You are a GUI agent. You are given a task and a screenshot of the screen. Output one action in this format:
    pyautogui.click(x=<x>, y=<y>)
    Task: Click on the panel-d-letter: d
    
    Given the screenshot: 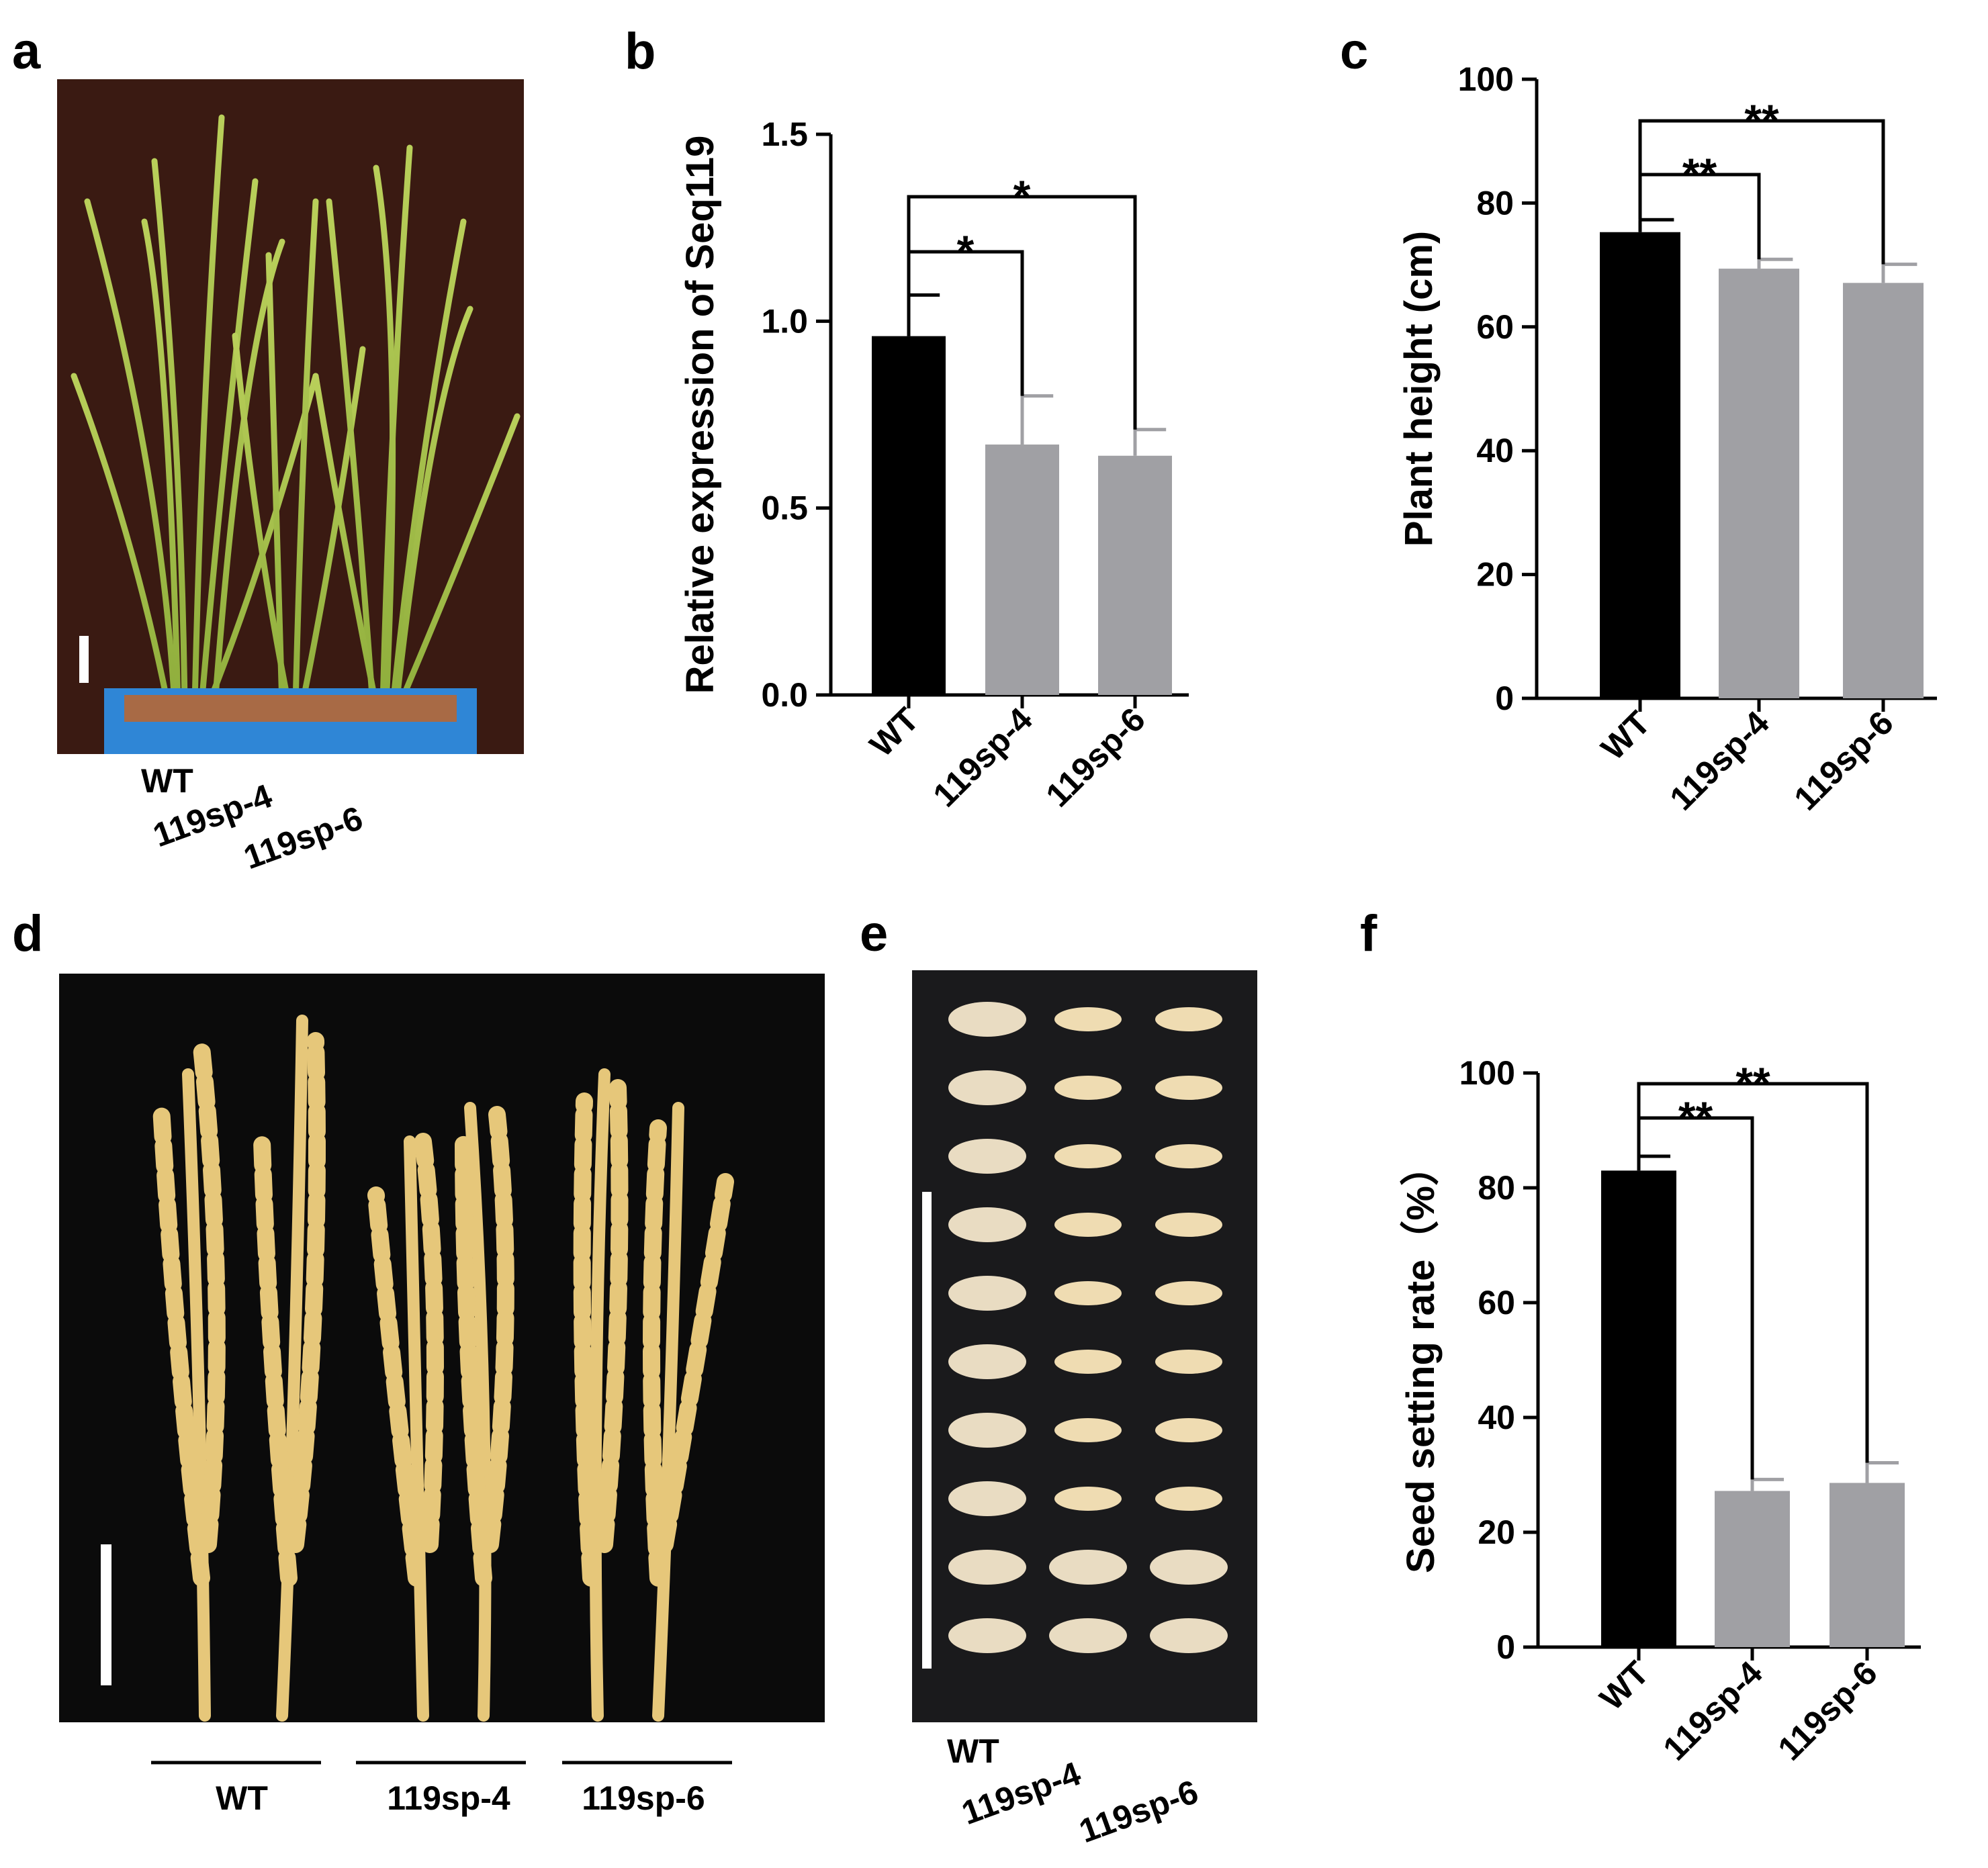 What is the action you would take?
    pyautogui.click(x=27, y=933)
    